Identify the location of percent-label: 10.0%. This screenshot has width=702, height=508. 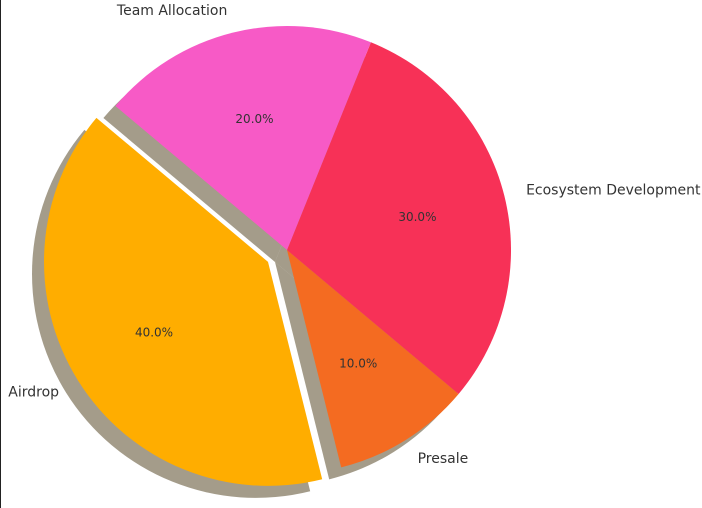
(358, 363).